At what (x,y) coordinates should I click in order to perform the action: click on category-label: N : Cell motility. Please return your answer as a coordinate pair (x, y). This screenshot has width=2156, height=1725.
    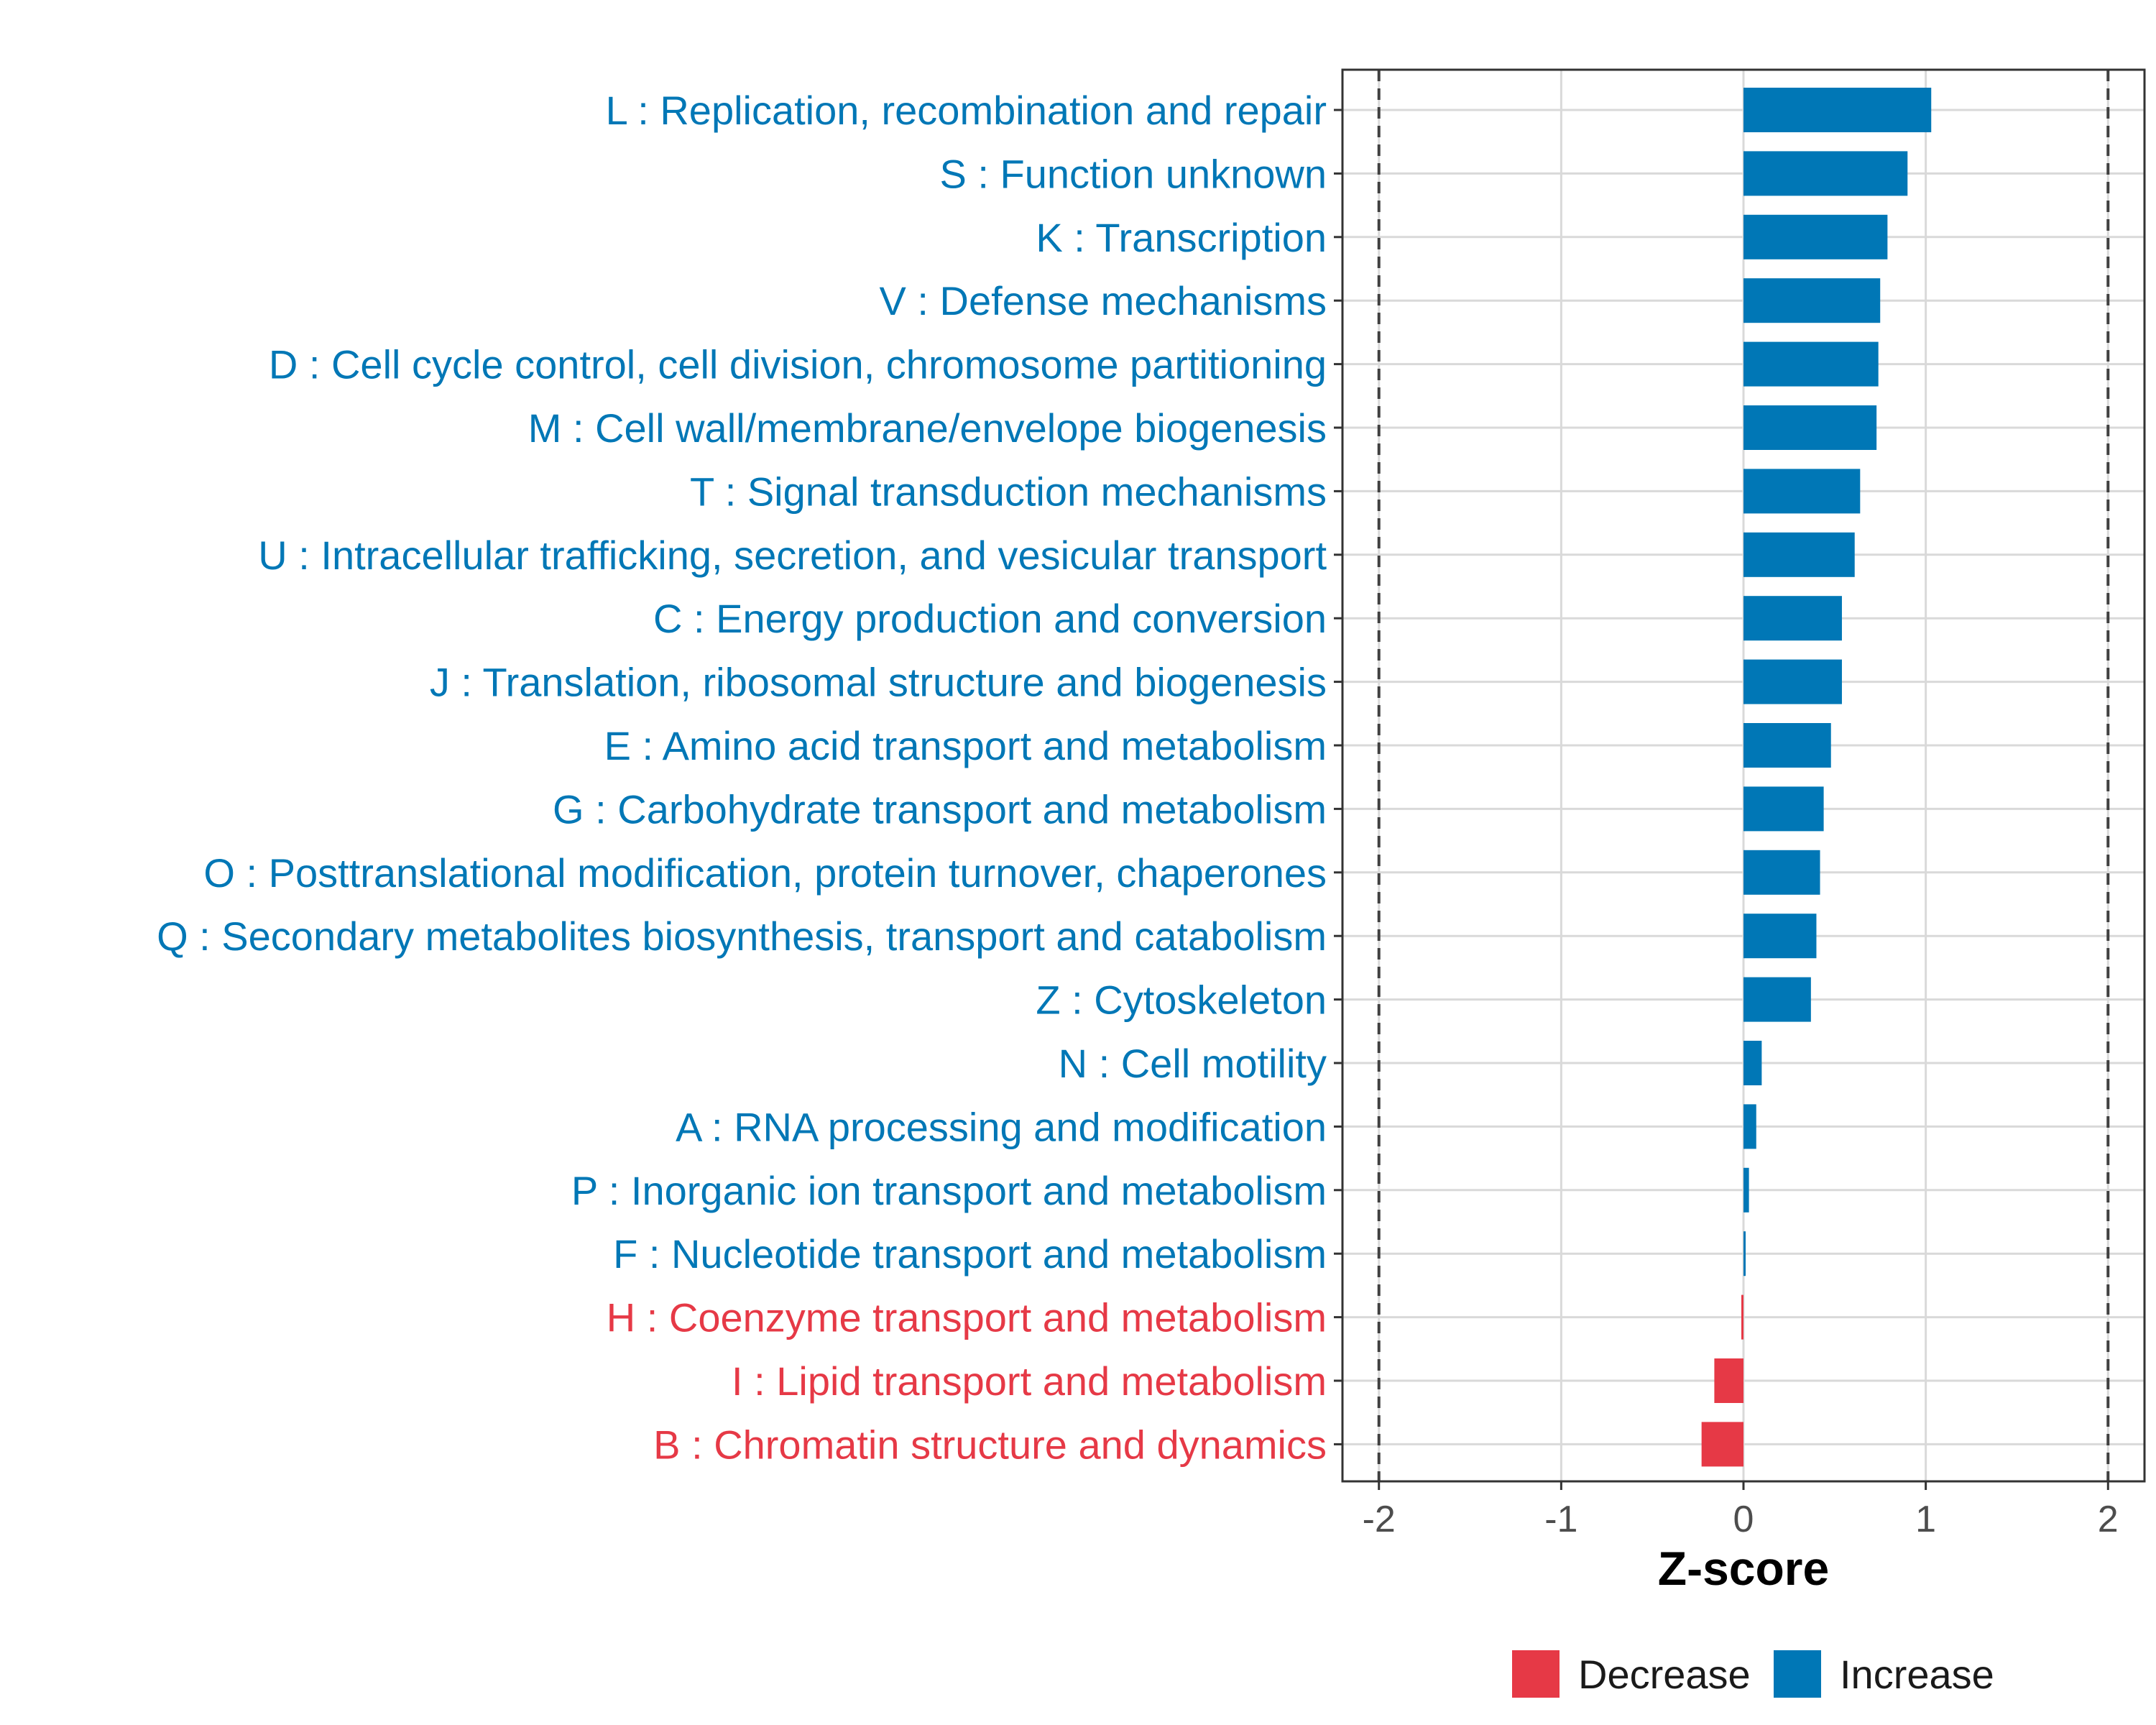
    Looking at the image, I should click on (1193, 1063).